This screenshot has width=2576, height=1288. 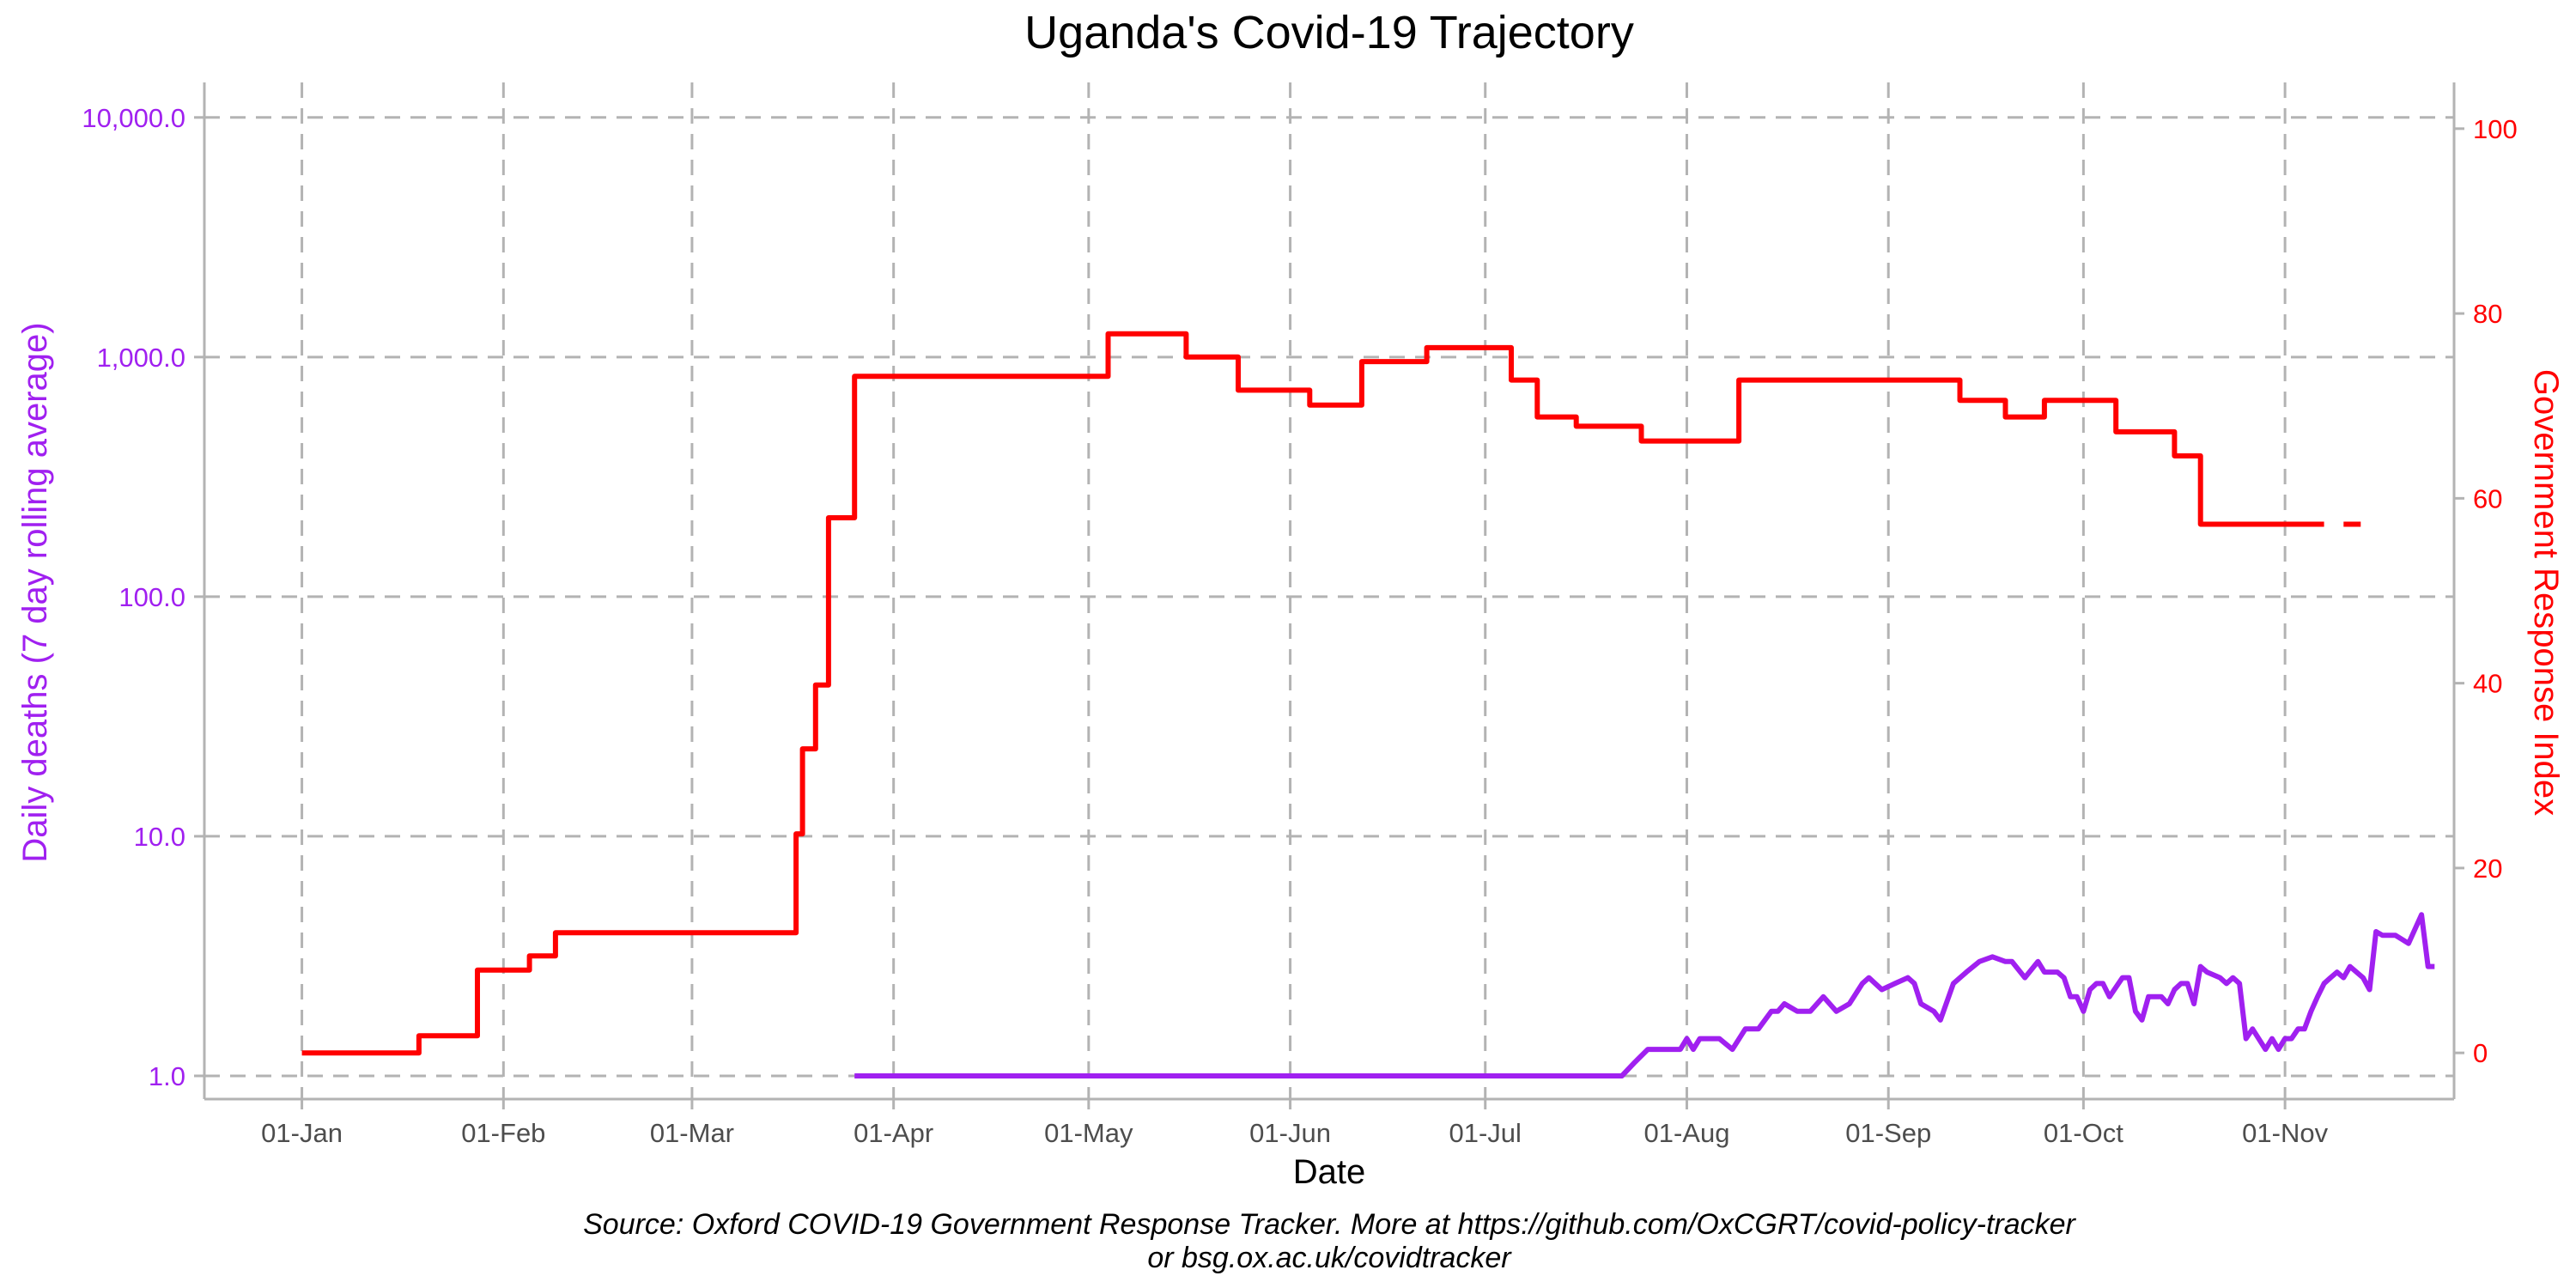 What do you see at coordinates (1686, 1133) in the screenshot?
I see `x-tick-label: 01-Aug` at bounding box center [1686, 1133].